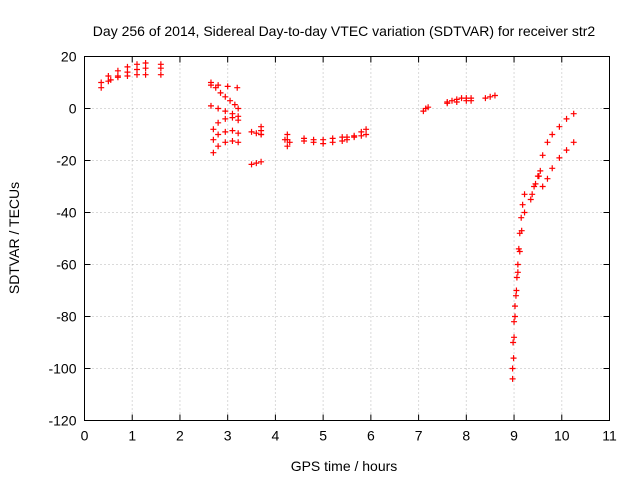  What do you see at coordinates (85, 436) in the screenshot?
I see `x-tick-label: 0` at bounding box center [85, 436].